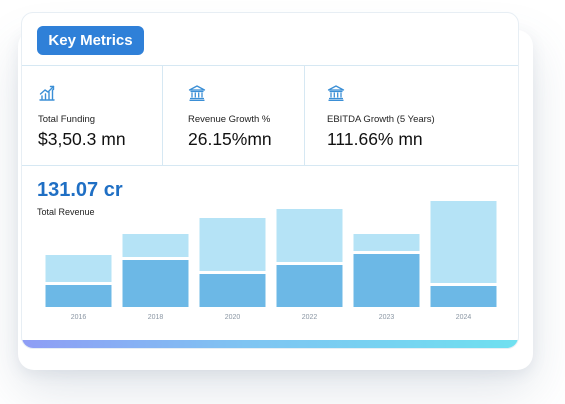 This screenshot has height=404, width=565. I want to click on x-tick-label: 2023, so click(387, 317).